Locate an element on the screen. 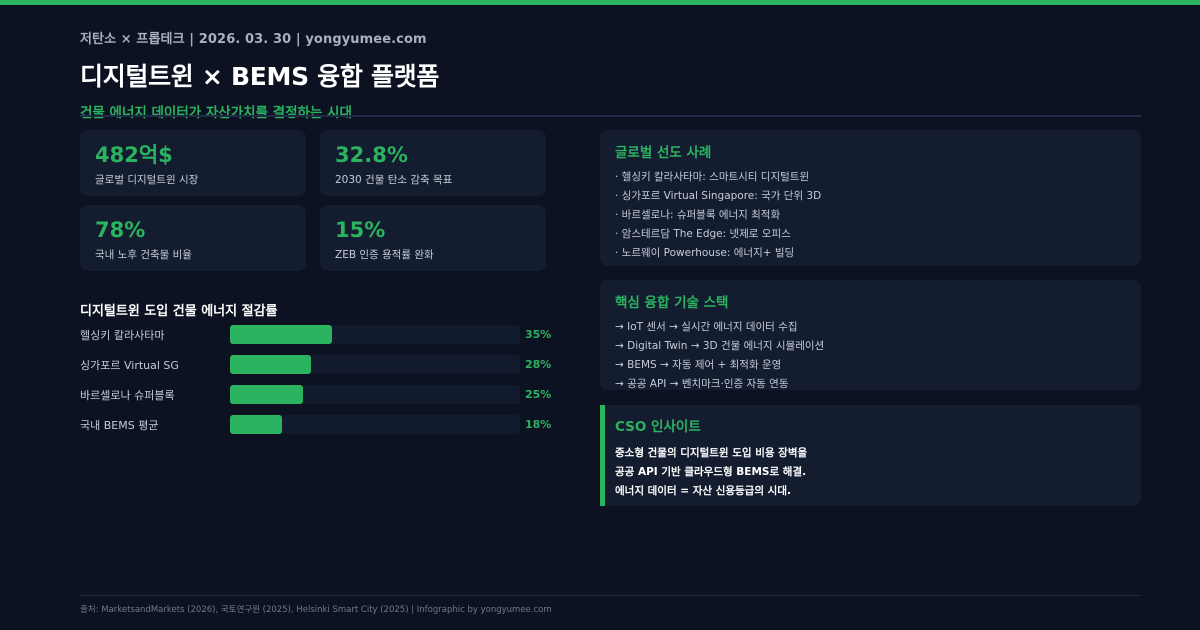  list-item: · 바르셀로나: 슈퍼블록 에너지 최적화 is located at coordinates (698, 215).